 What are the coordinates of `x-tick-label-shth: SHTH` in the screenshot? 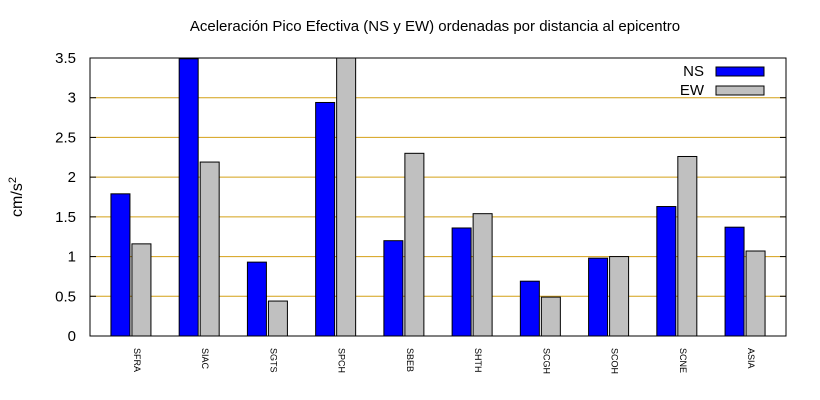 It's located at (478, 360).